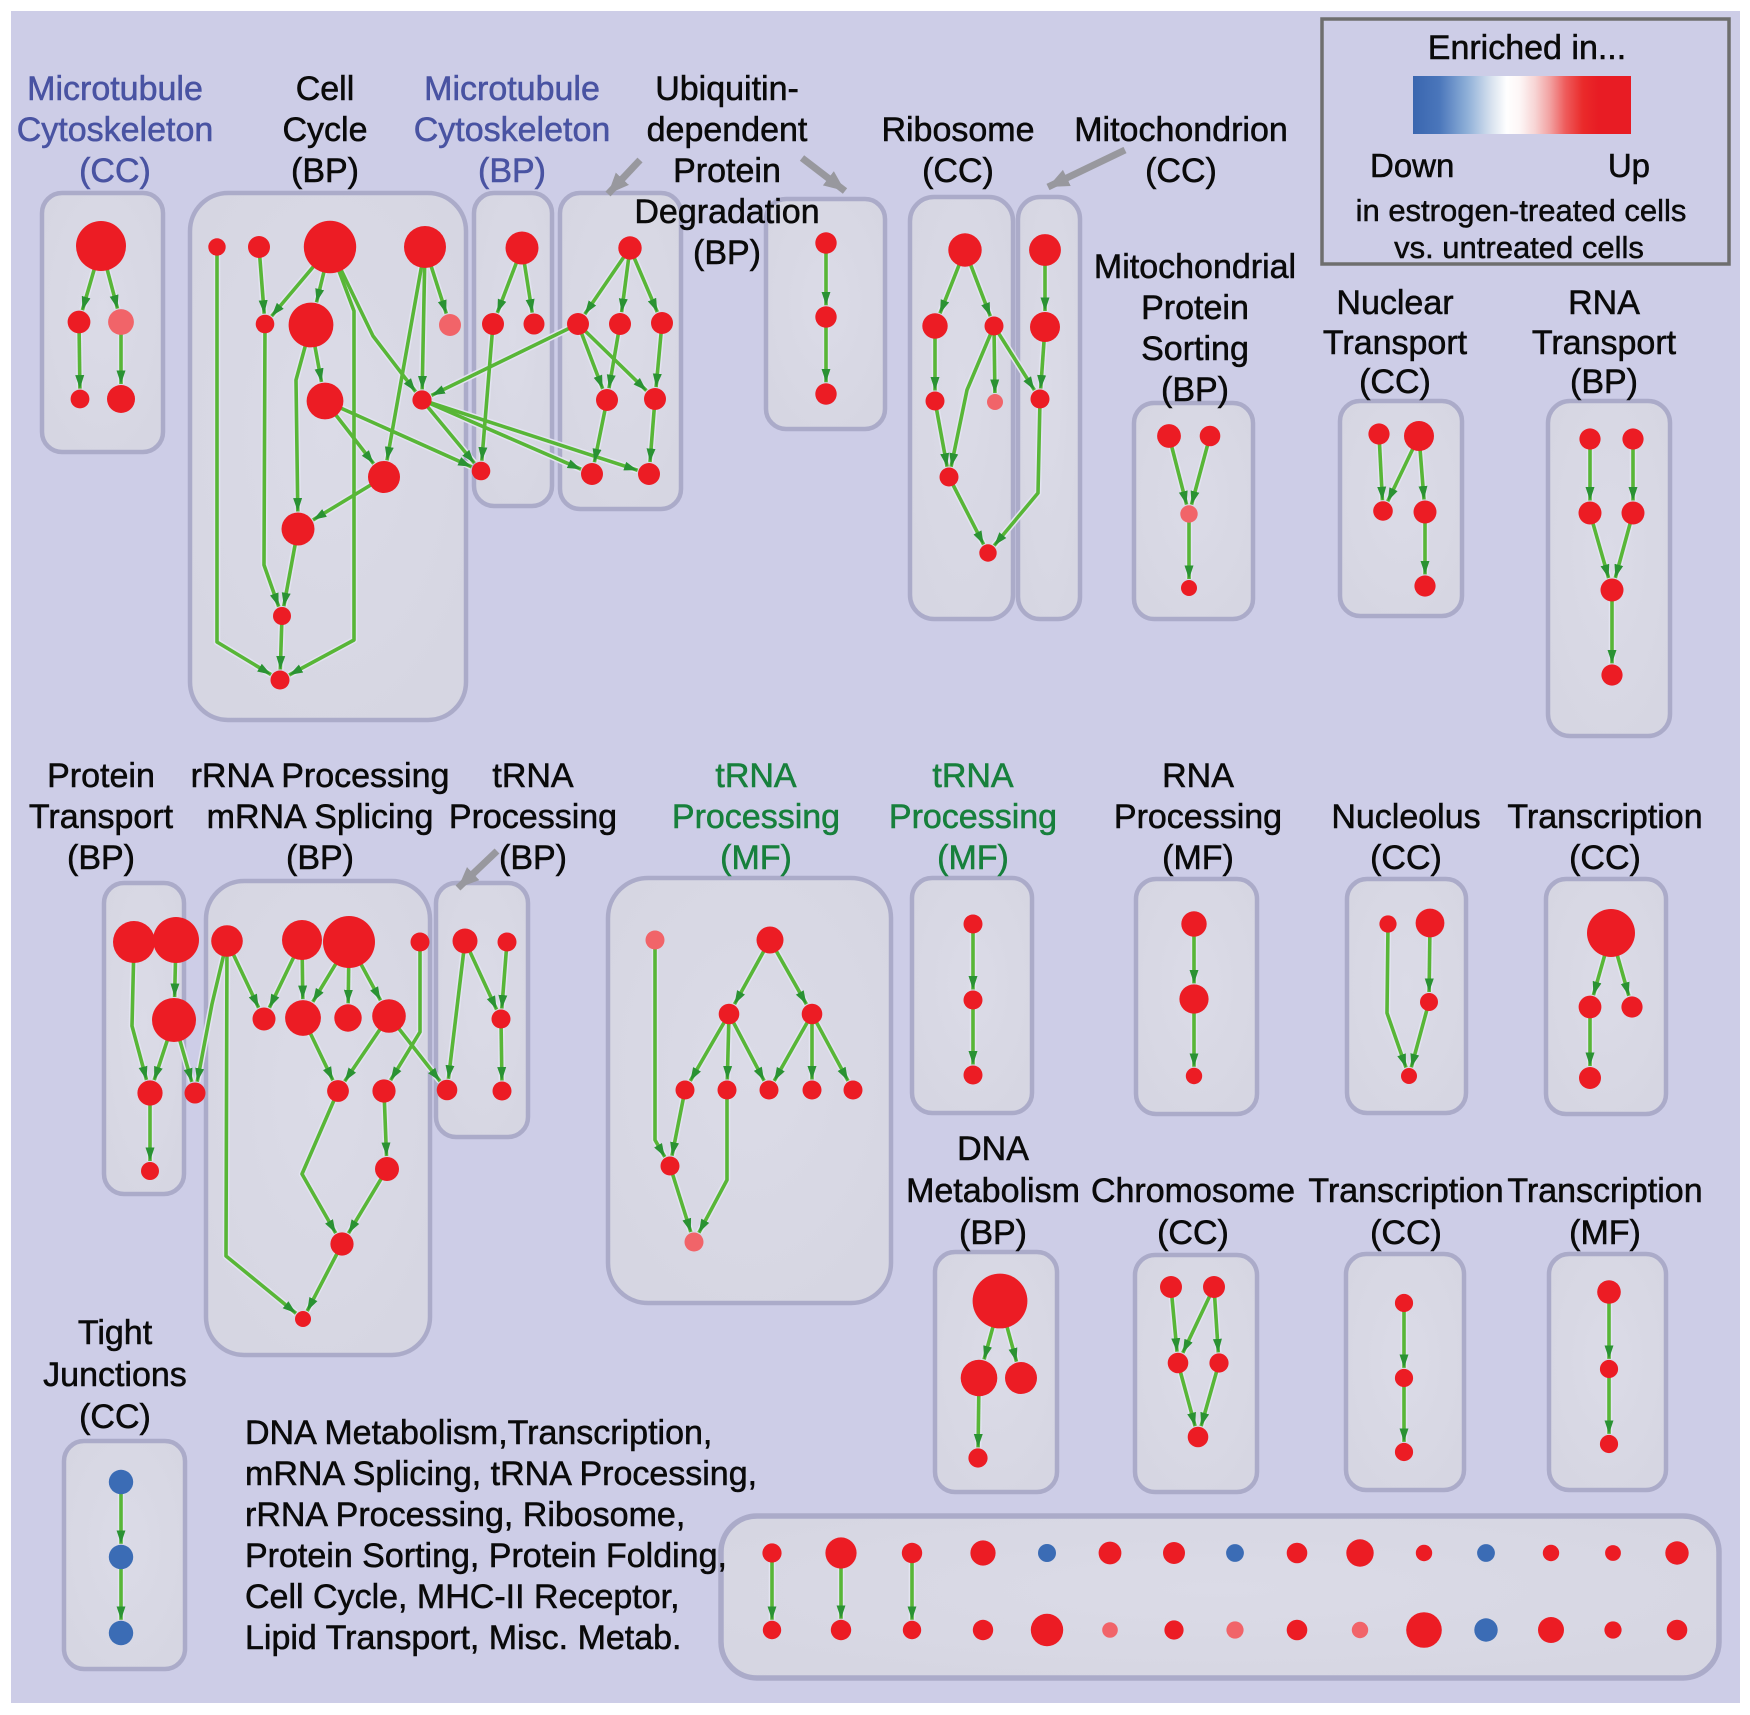  What do you see at coordinates (1195, 349) in the screenshot?
I see `svg-text: Sorting` at bounding box center [1195, 349].